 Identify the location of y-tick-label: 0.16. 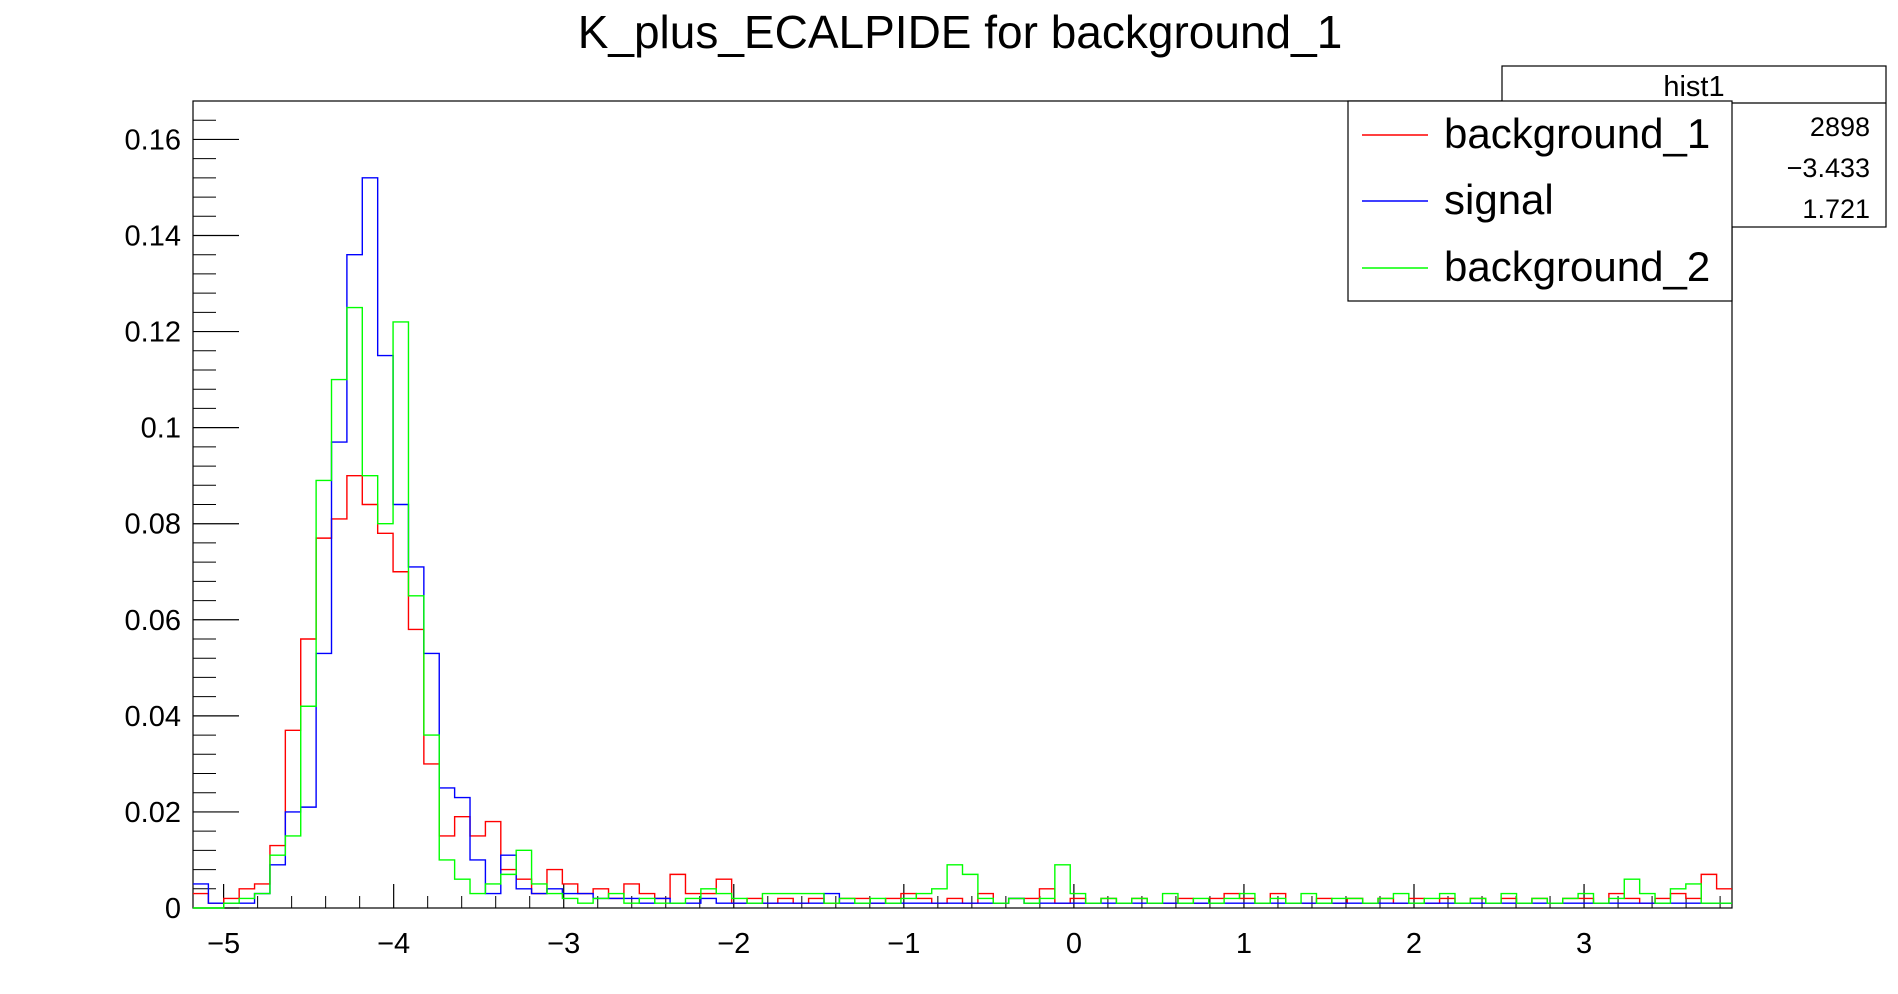
(153, 140).